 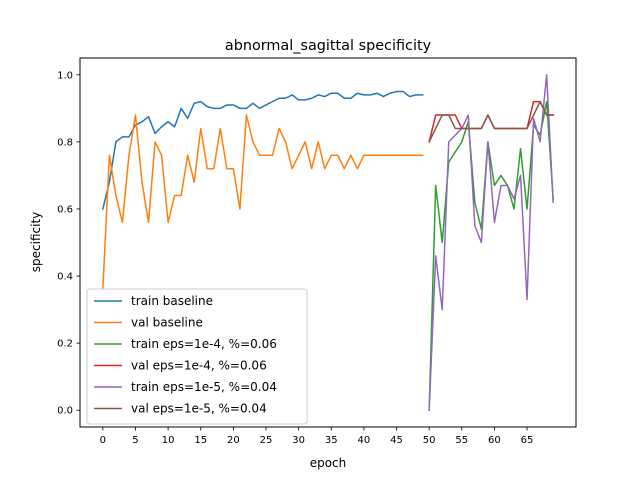 I want to click on x-axis-ticks: 0 5 10 15 20 25 30 35 40 45 50 55 60 65, so click(x=317, y=436).